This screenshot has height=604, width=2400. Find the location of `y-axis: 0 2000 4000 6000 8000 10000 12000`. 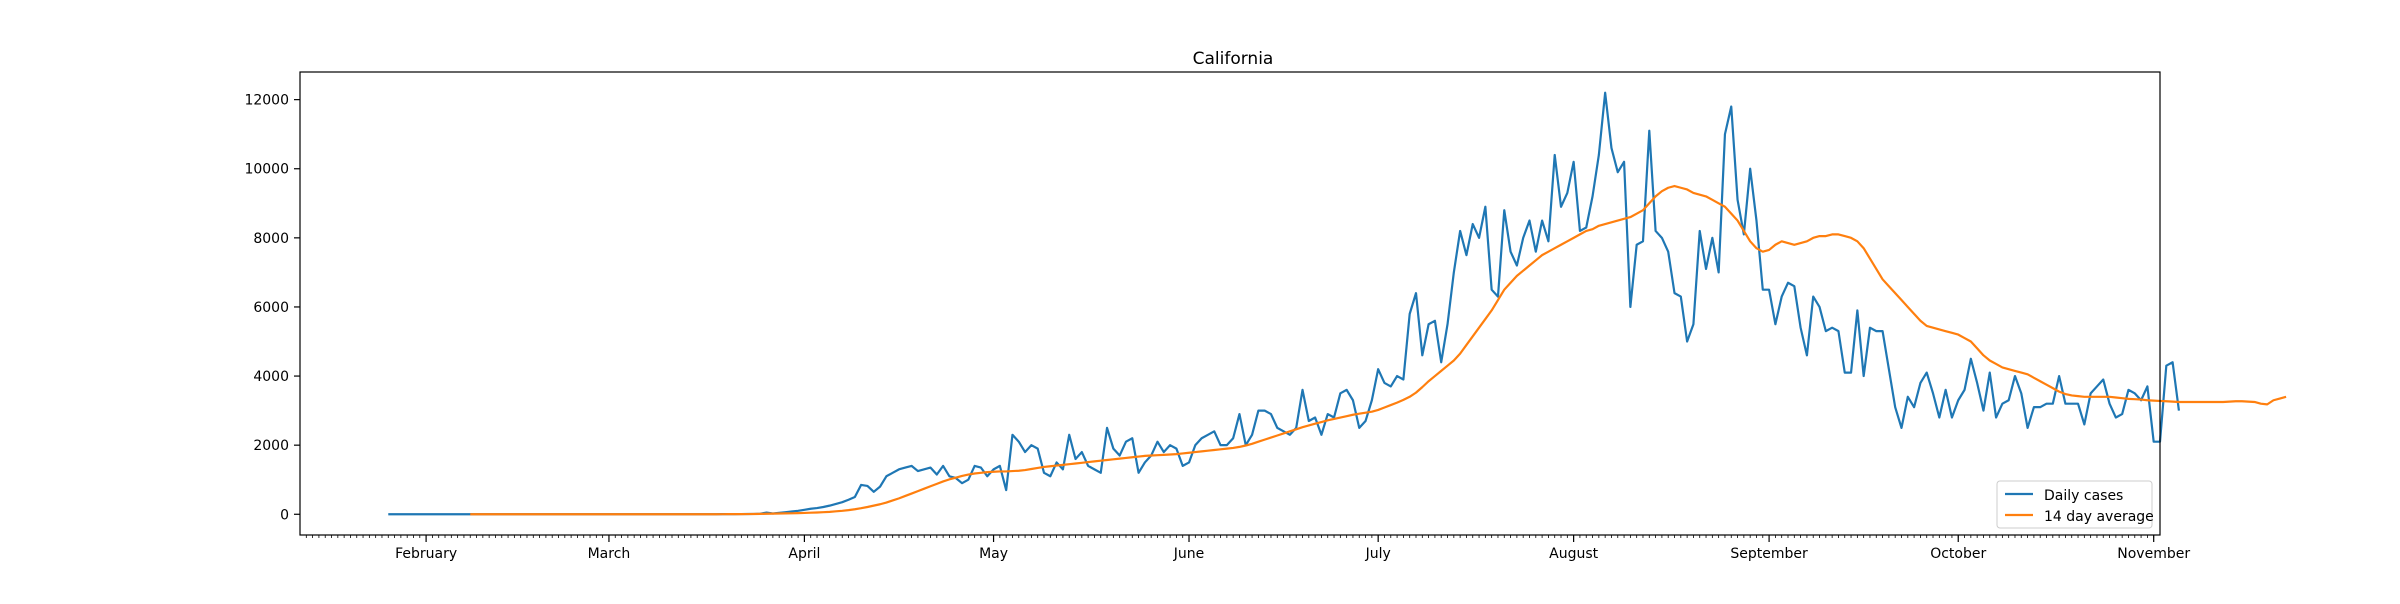

y-axis: 0 2000 4000 6000 8000 10000 12000 is located at coordinates (272, 308).